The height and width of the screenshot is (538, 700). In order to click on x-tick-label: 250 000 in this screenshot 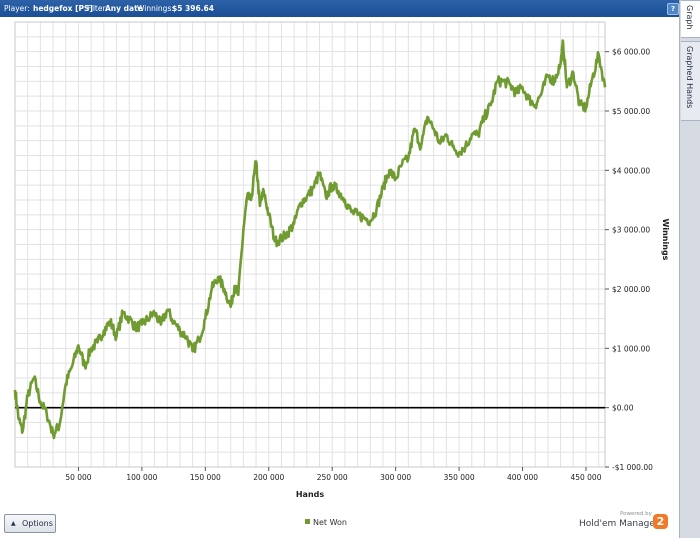, I will do `click(332, 477)`.